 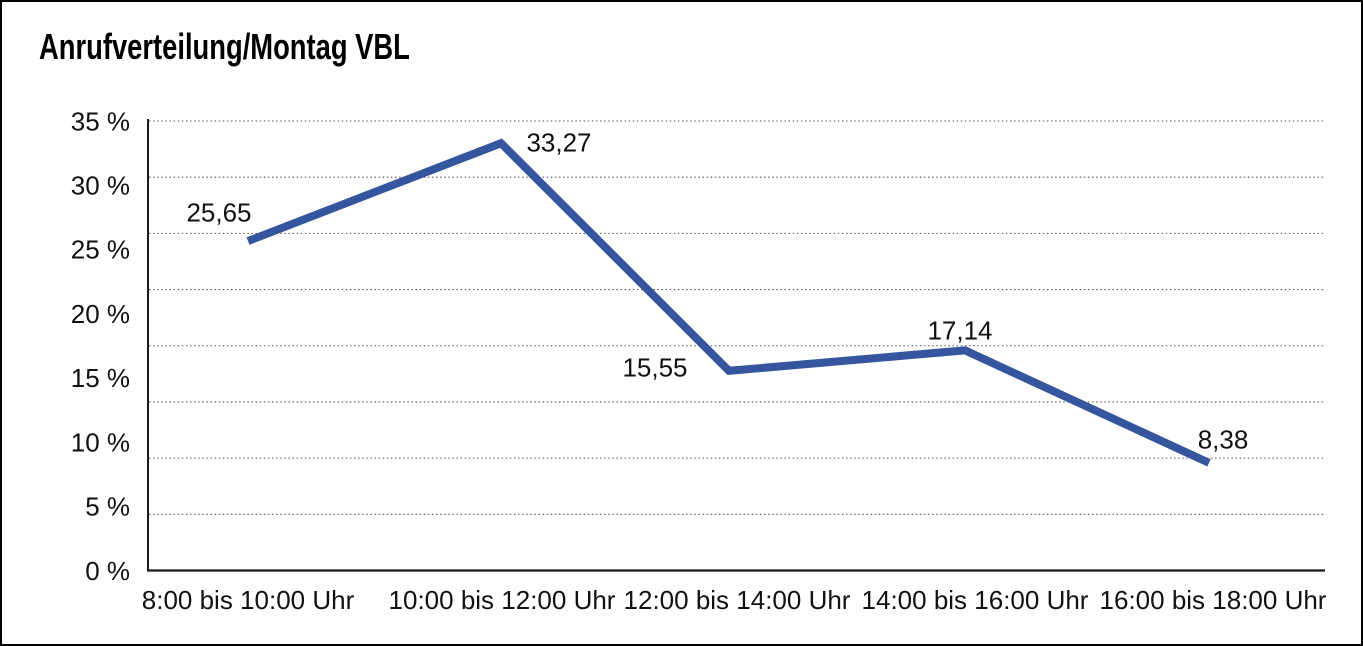 What do you see at coordinates (248, 600) in the screenshot?
I see `x-tick-label: 8:00 bis 10:00 Uhr` at bounding box center [248, 600].